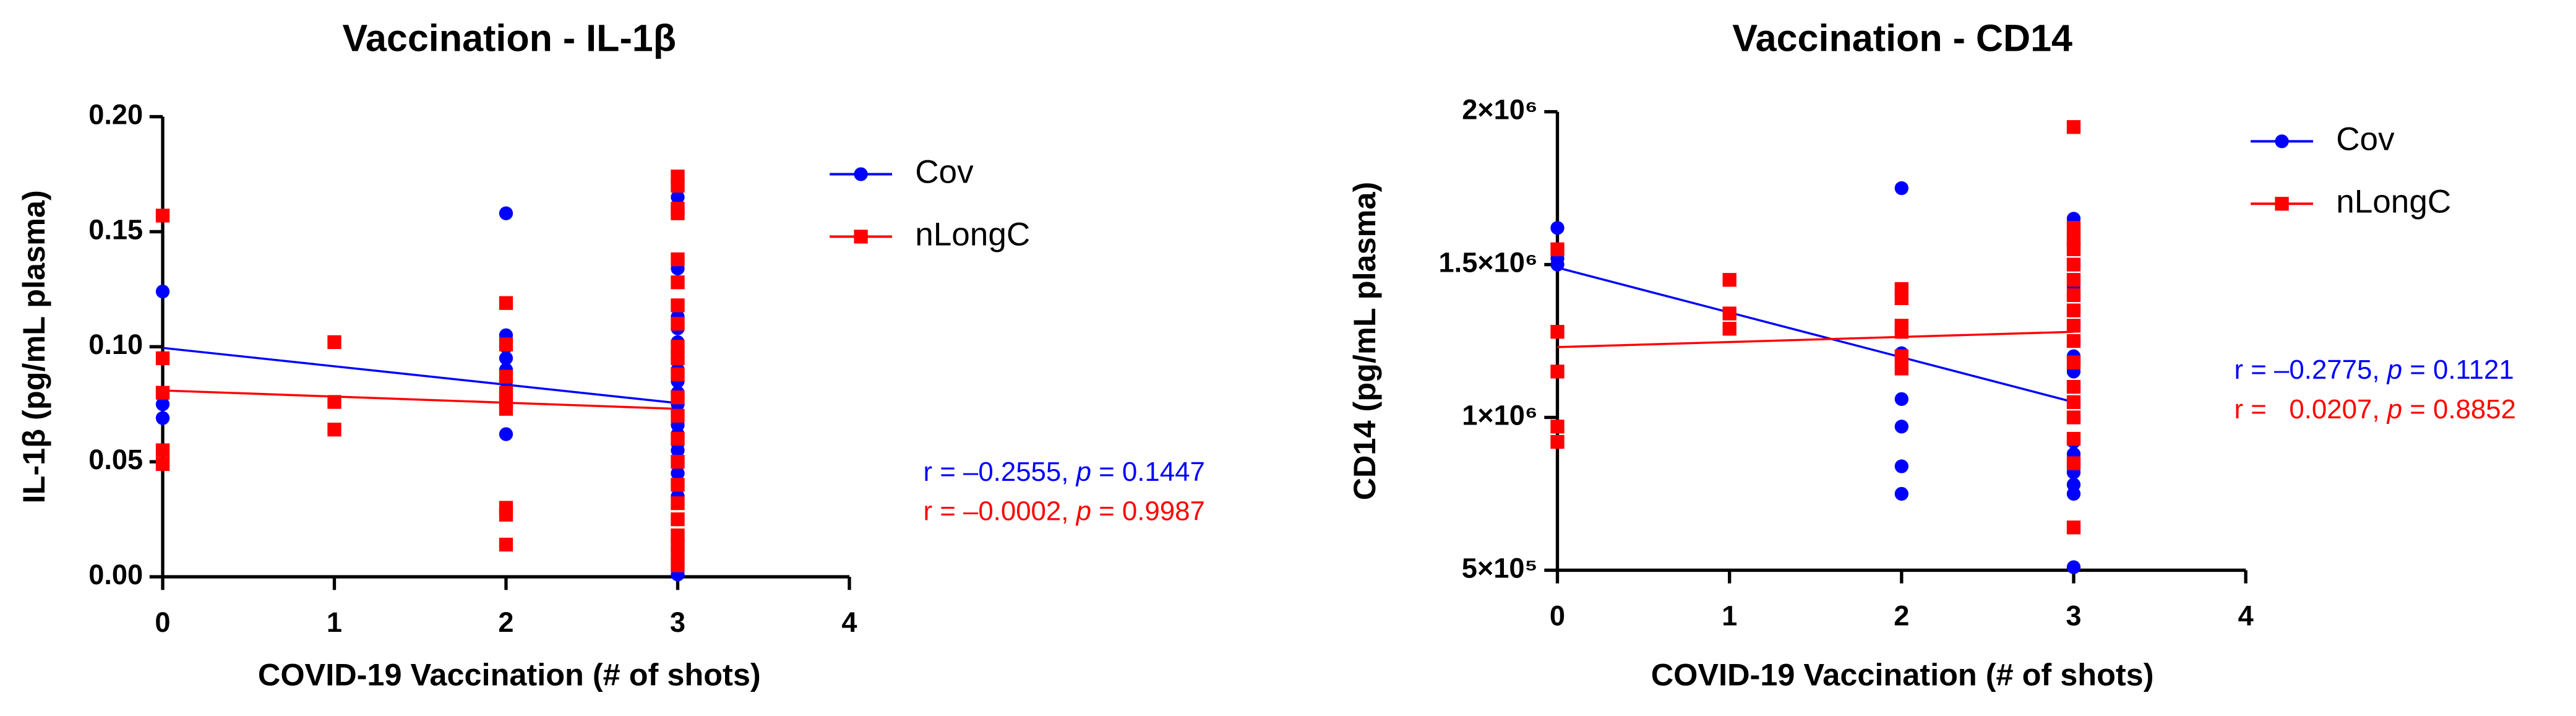  I want to click on annotation-part: r = 0.0207,, so click(2311, 409).